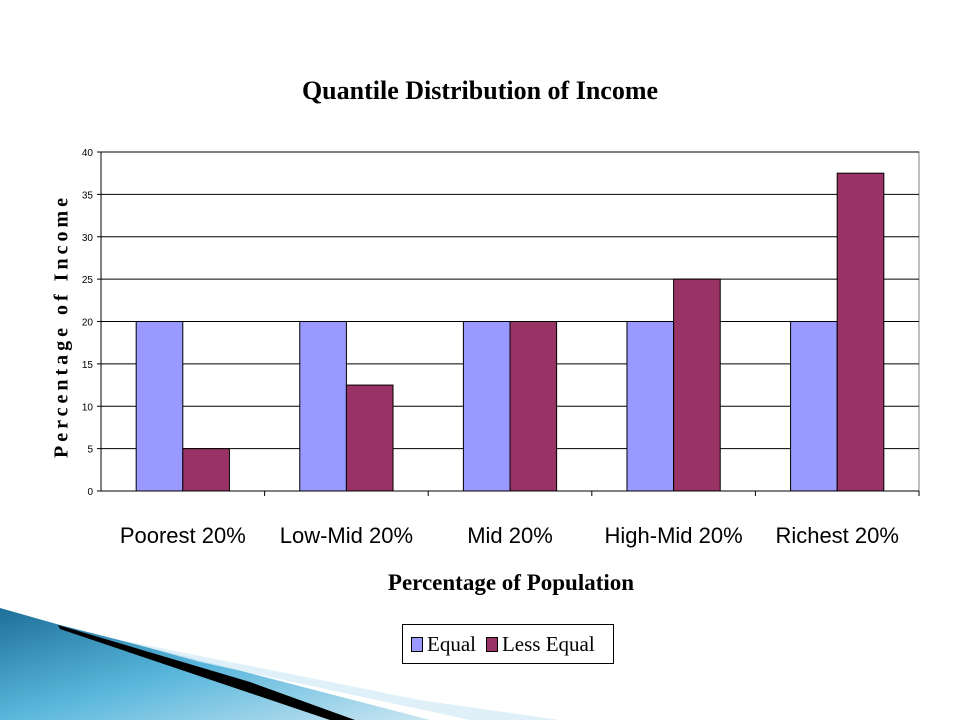 This screenshot has width=960, height=720. I want to click on legend: Equal Less Equal, so click(508, 644).